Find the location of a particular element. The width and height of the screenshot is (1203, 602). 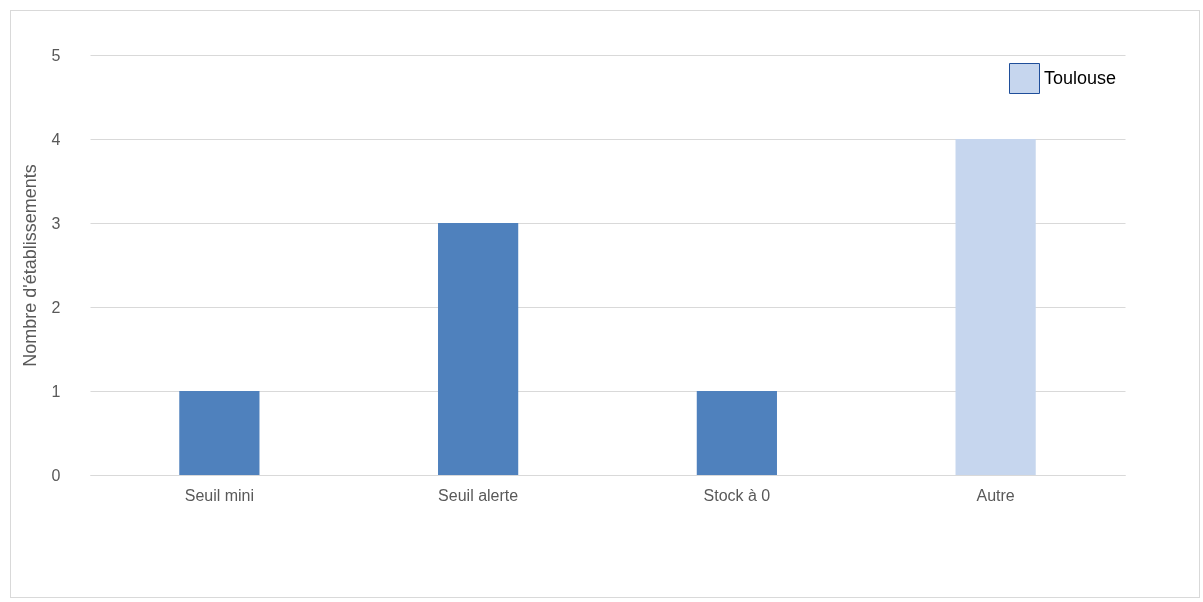

y-tick-label: 3 is located at coordinates (56, 223).